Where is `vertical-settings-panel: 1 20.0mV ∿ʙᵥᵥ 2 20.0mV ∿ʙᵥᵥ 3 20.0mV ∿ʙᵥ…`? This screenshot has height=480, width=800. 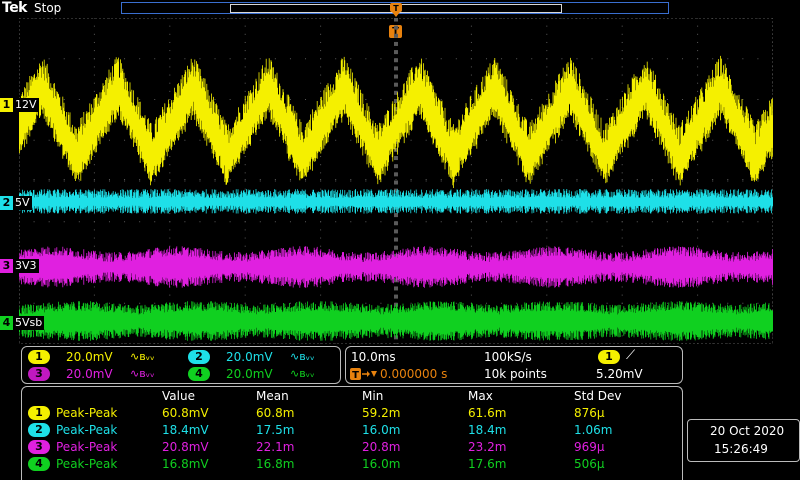 vertical-settings-panel: 1 20.0mV ∿ʙᵥᵥ 2 20.0mV ∿ʙᵥᵥ 3 20.0mV ∿ʙᵥ… is located at coordinates (181, 365).